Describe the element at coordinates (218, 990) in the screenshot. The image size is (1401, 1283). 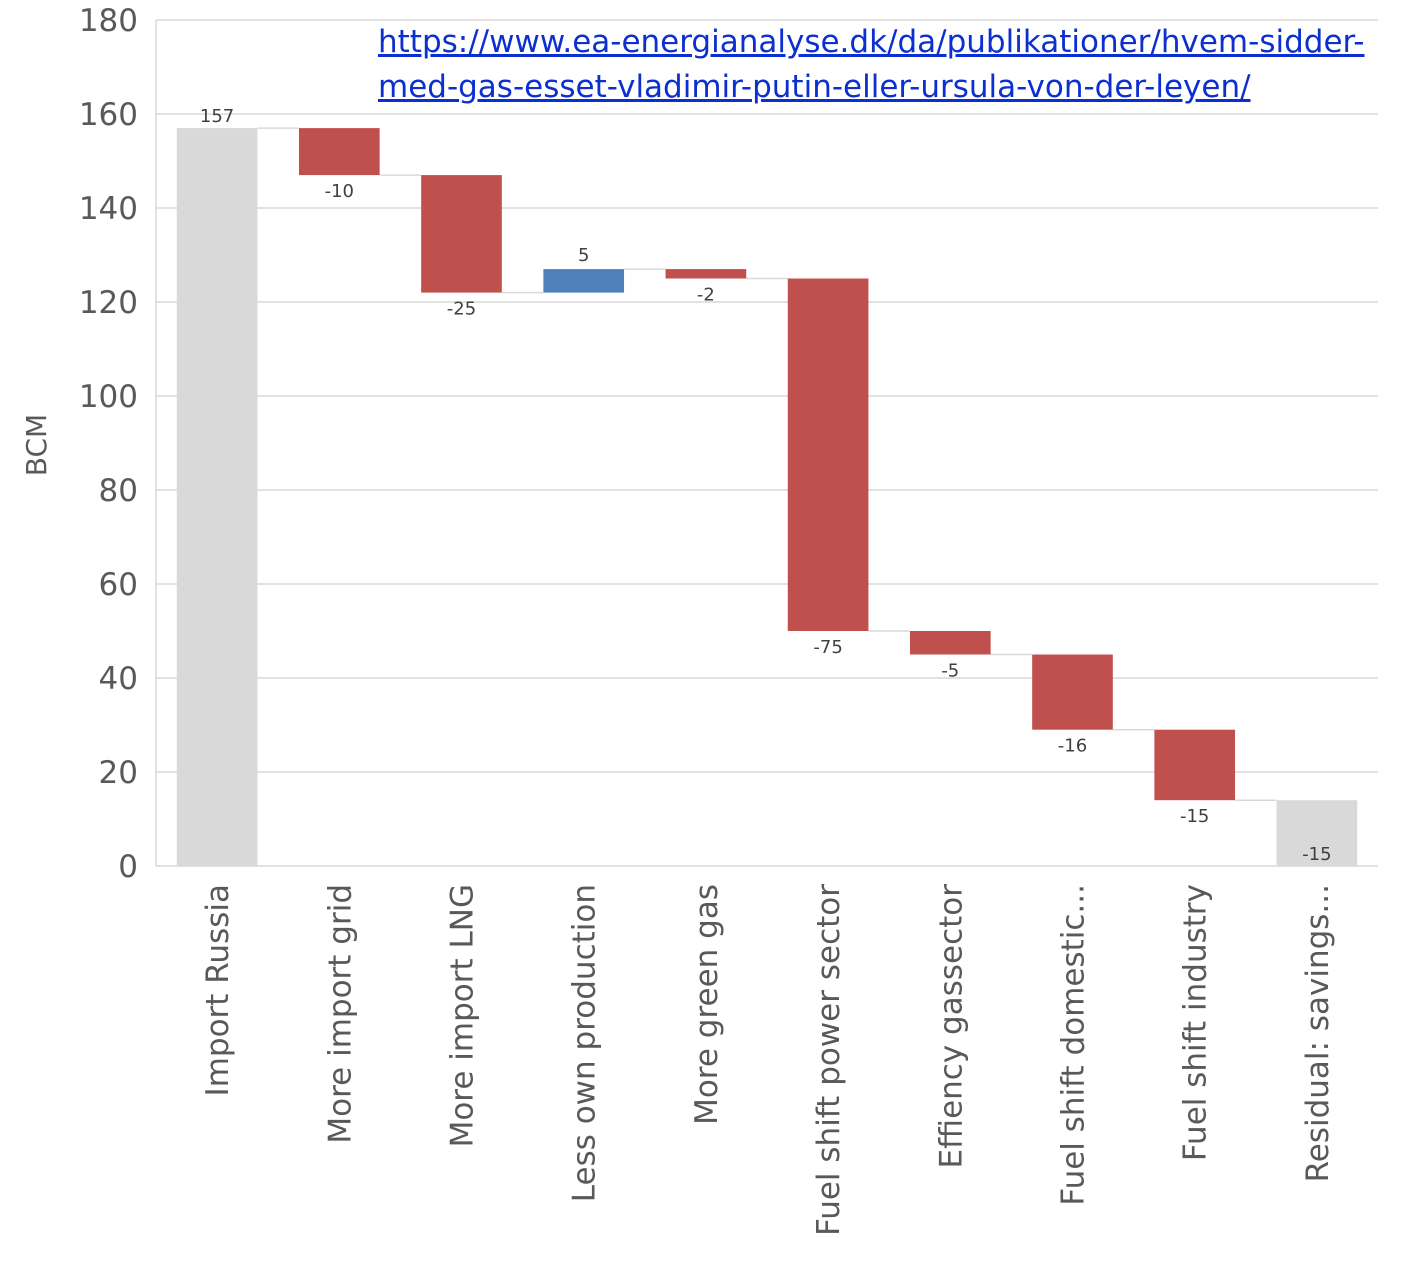
I see `x-tick-1: Import Russia` at that location.